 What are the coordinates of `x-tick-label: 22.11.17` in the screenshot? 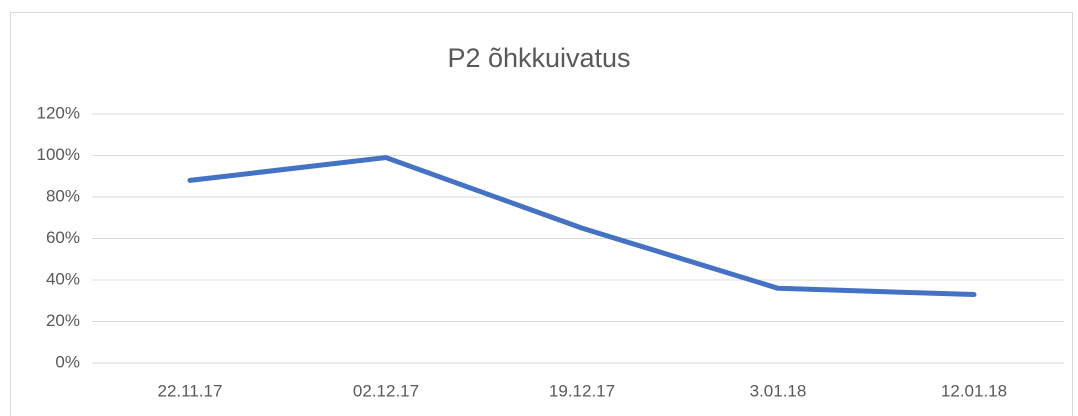 It's located at (190, 390).